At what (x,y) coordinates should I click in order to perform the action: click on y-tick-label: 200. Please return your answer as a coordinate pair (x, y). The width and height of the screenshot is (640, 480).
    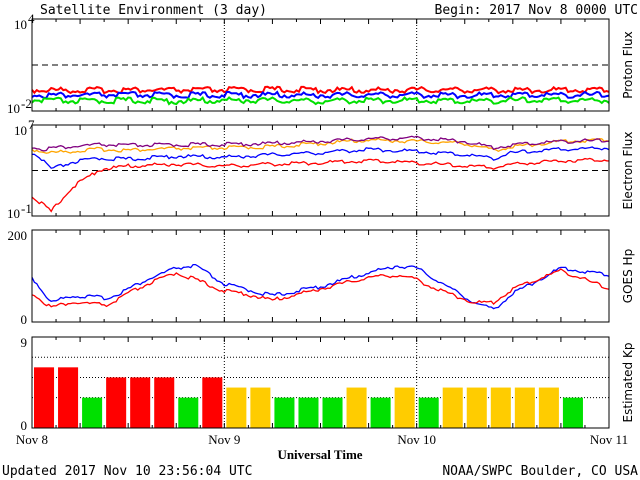
    Looking at the image, I should click on (18, 235).